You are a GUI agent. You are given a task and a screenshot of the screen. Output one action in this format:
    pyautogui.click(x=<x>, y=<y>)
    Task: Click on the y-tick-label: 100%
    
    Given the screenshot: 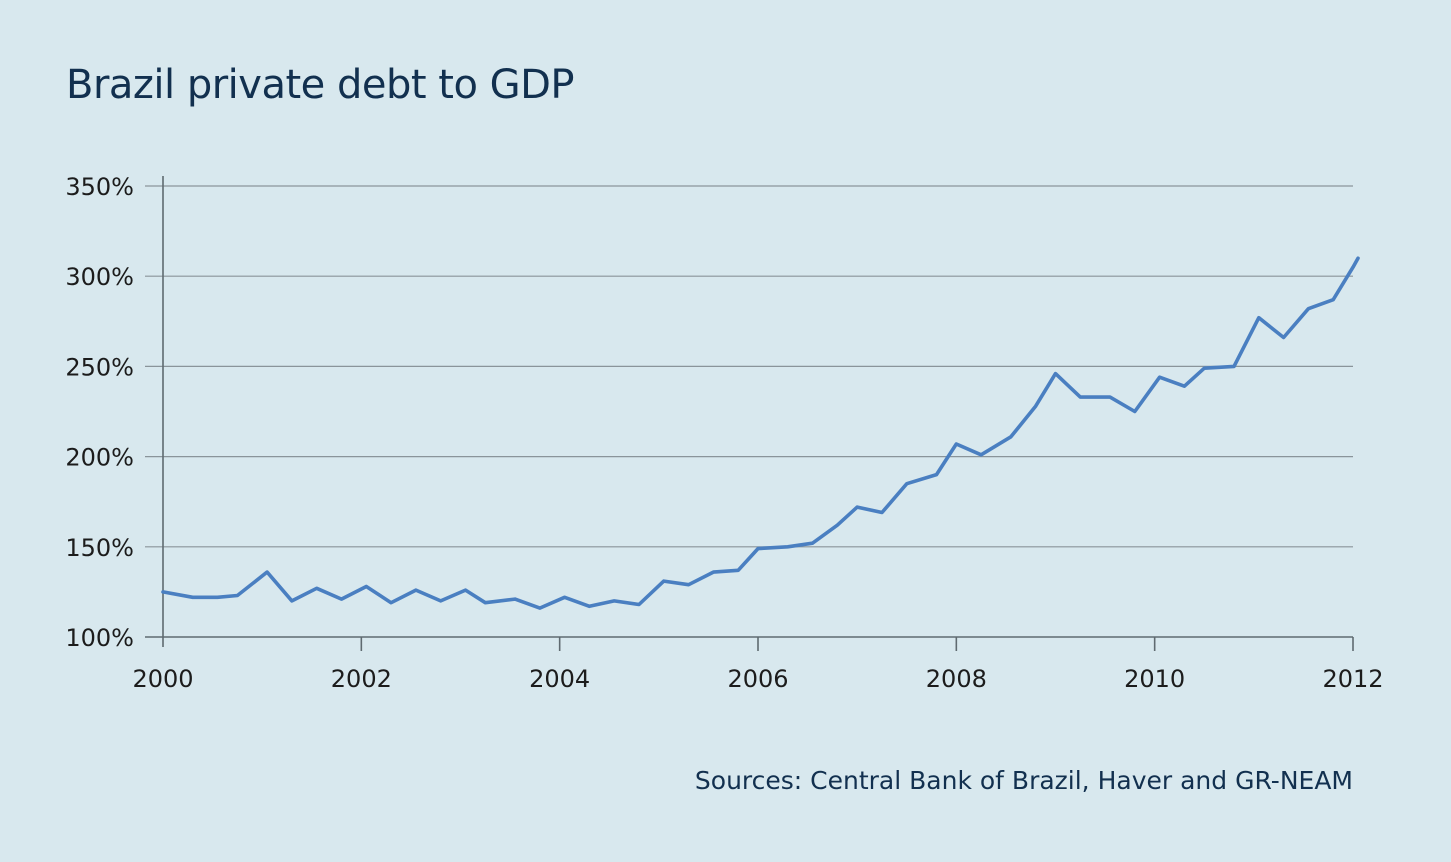 What is the action you would take?
    pyautogui.click(x=99, y=638)
    